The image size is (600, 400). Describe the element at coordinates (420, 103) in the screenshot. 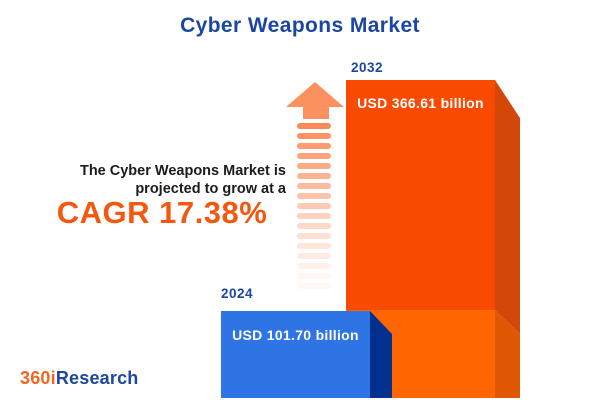

I see `bar-2032-value-label: USD 366.61 billion` at that location.